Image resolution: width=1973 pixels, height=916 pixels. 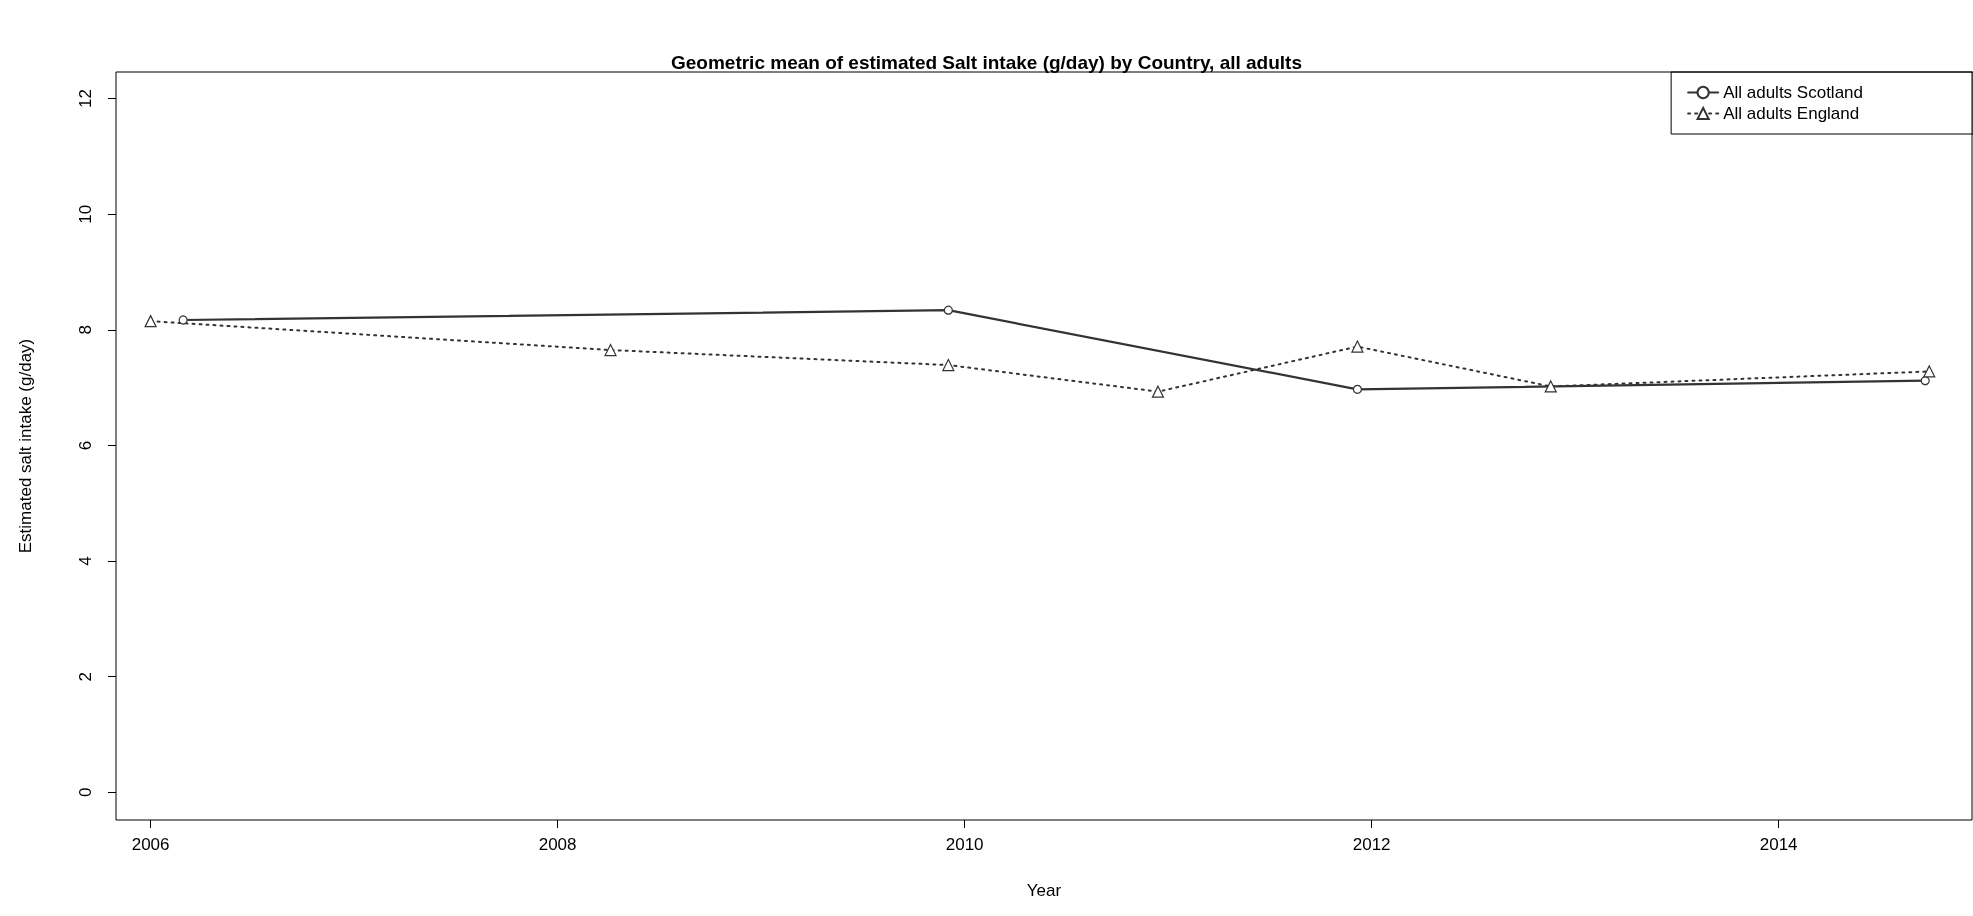 What do you see at coordinates (85, 792) in the screenshot?
I see `y-tick-label: 0` at bounding box center [85, 792].